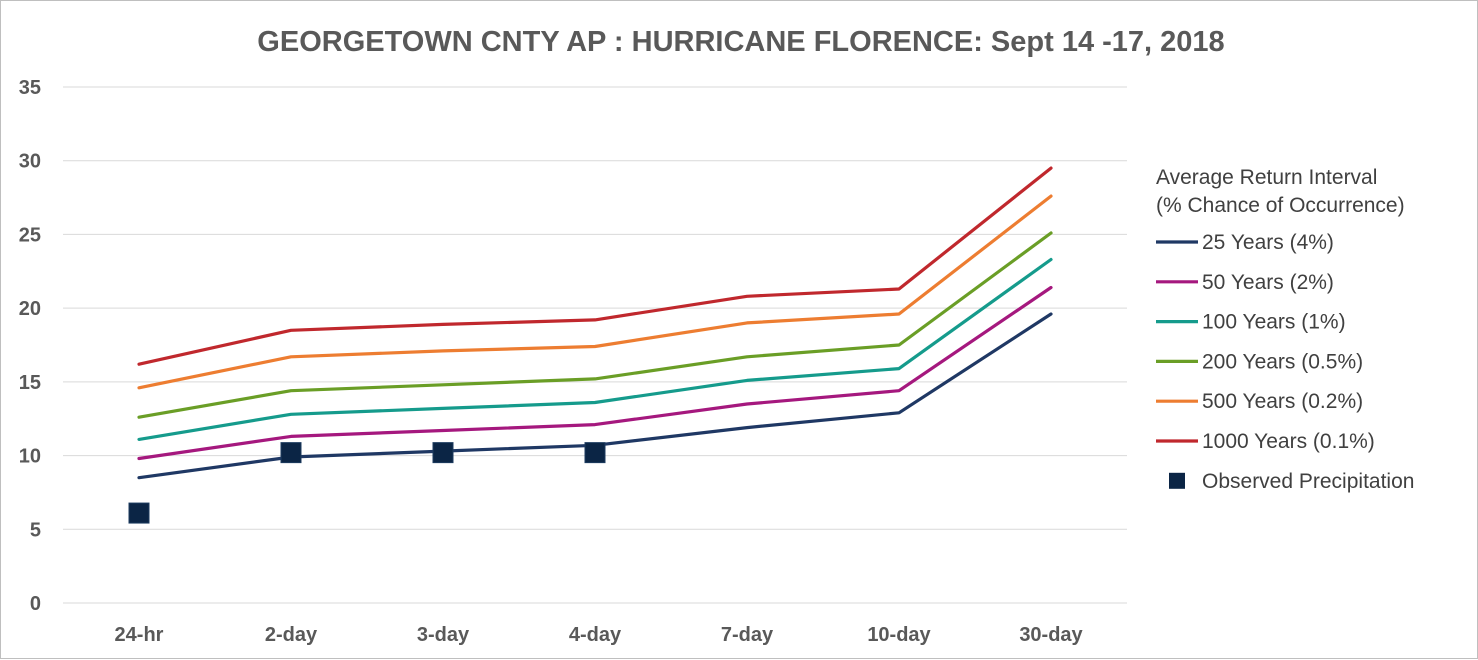  Describe the element at coordinates (1280, 205) in the screenshot. I see `legend-title-line2: (% Chance of Occurrence)` at that location.